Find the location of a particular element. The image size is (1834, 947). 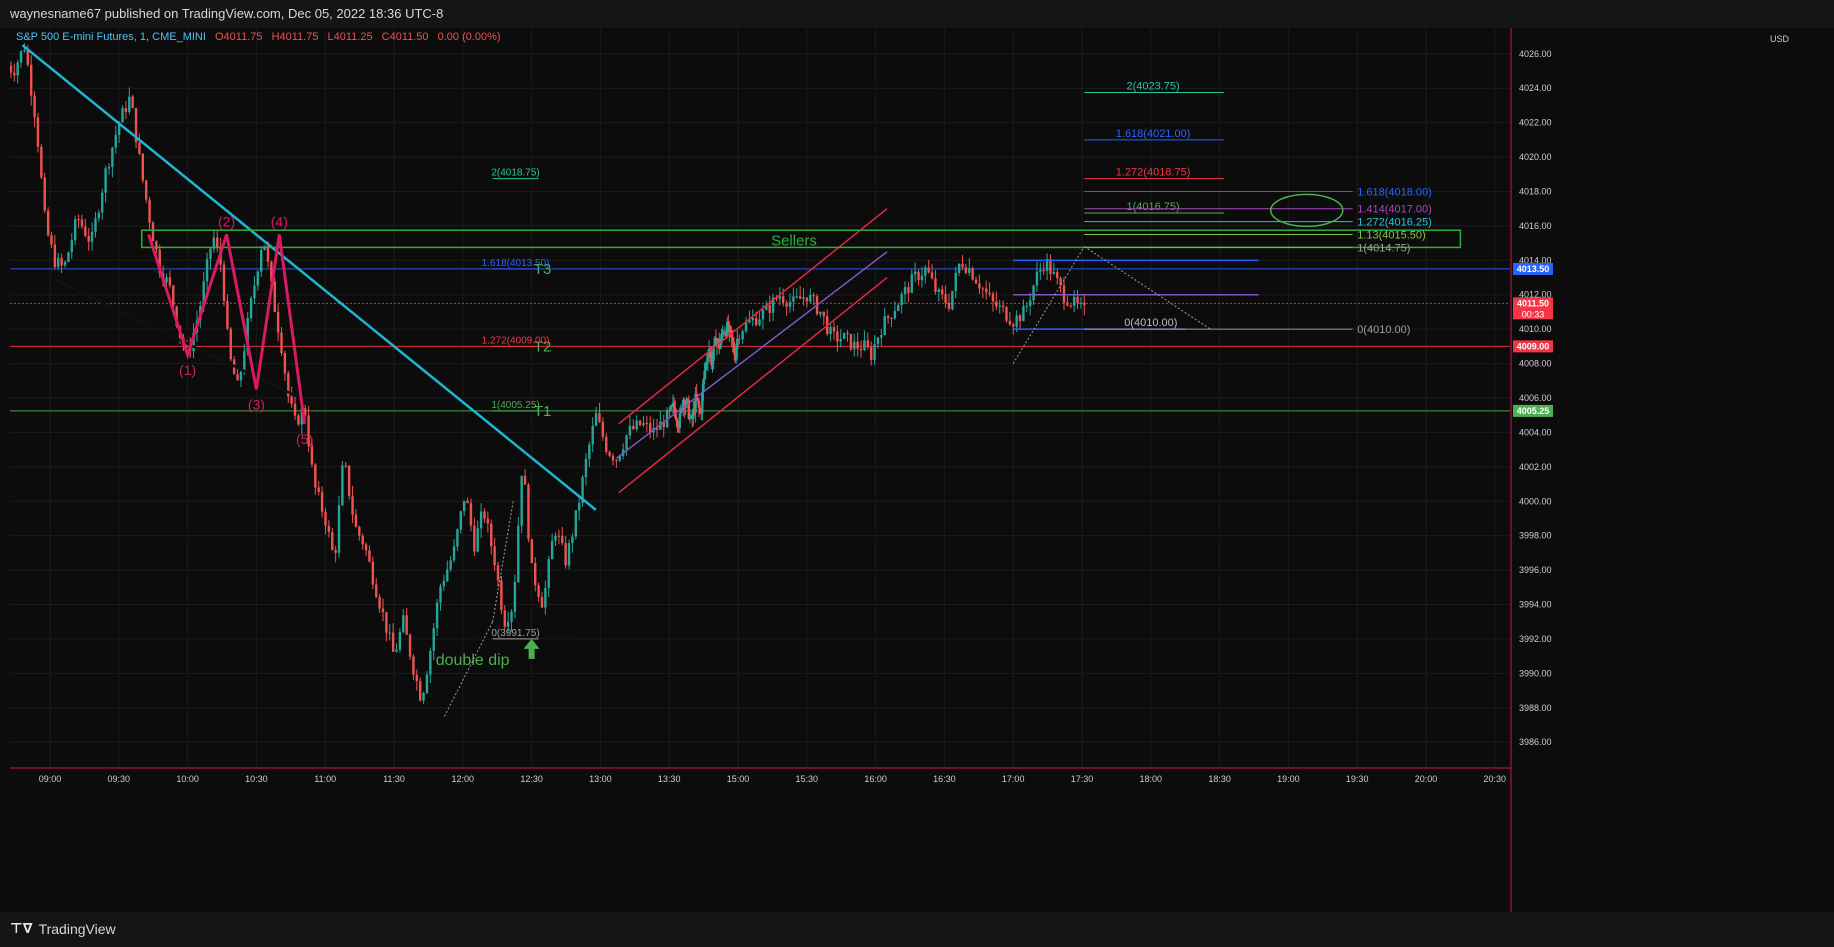

y-tick-label: 4014.00 is located at coordinates (1535, 260).